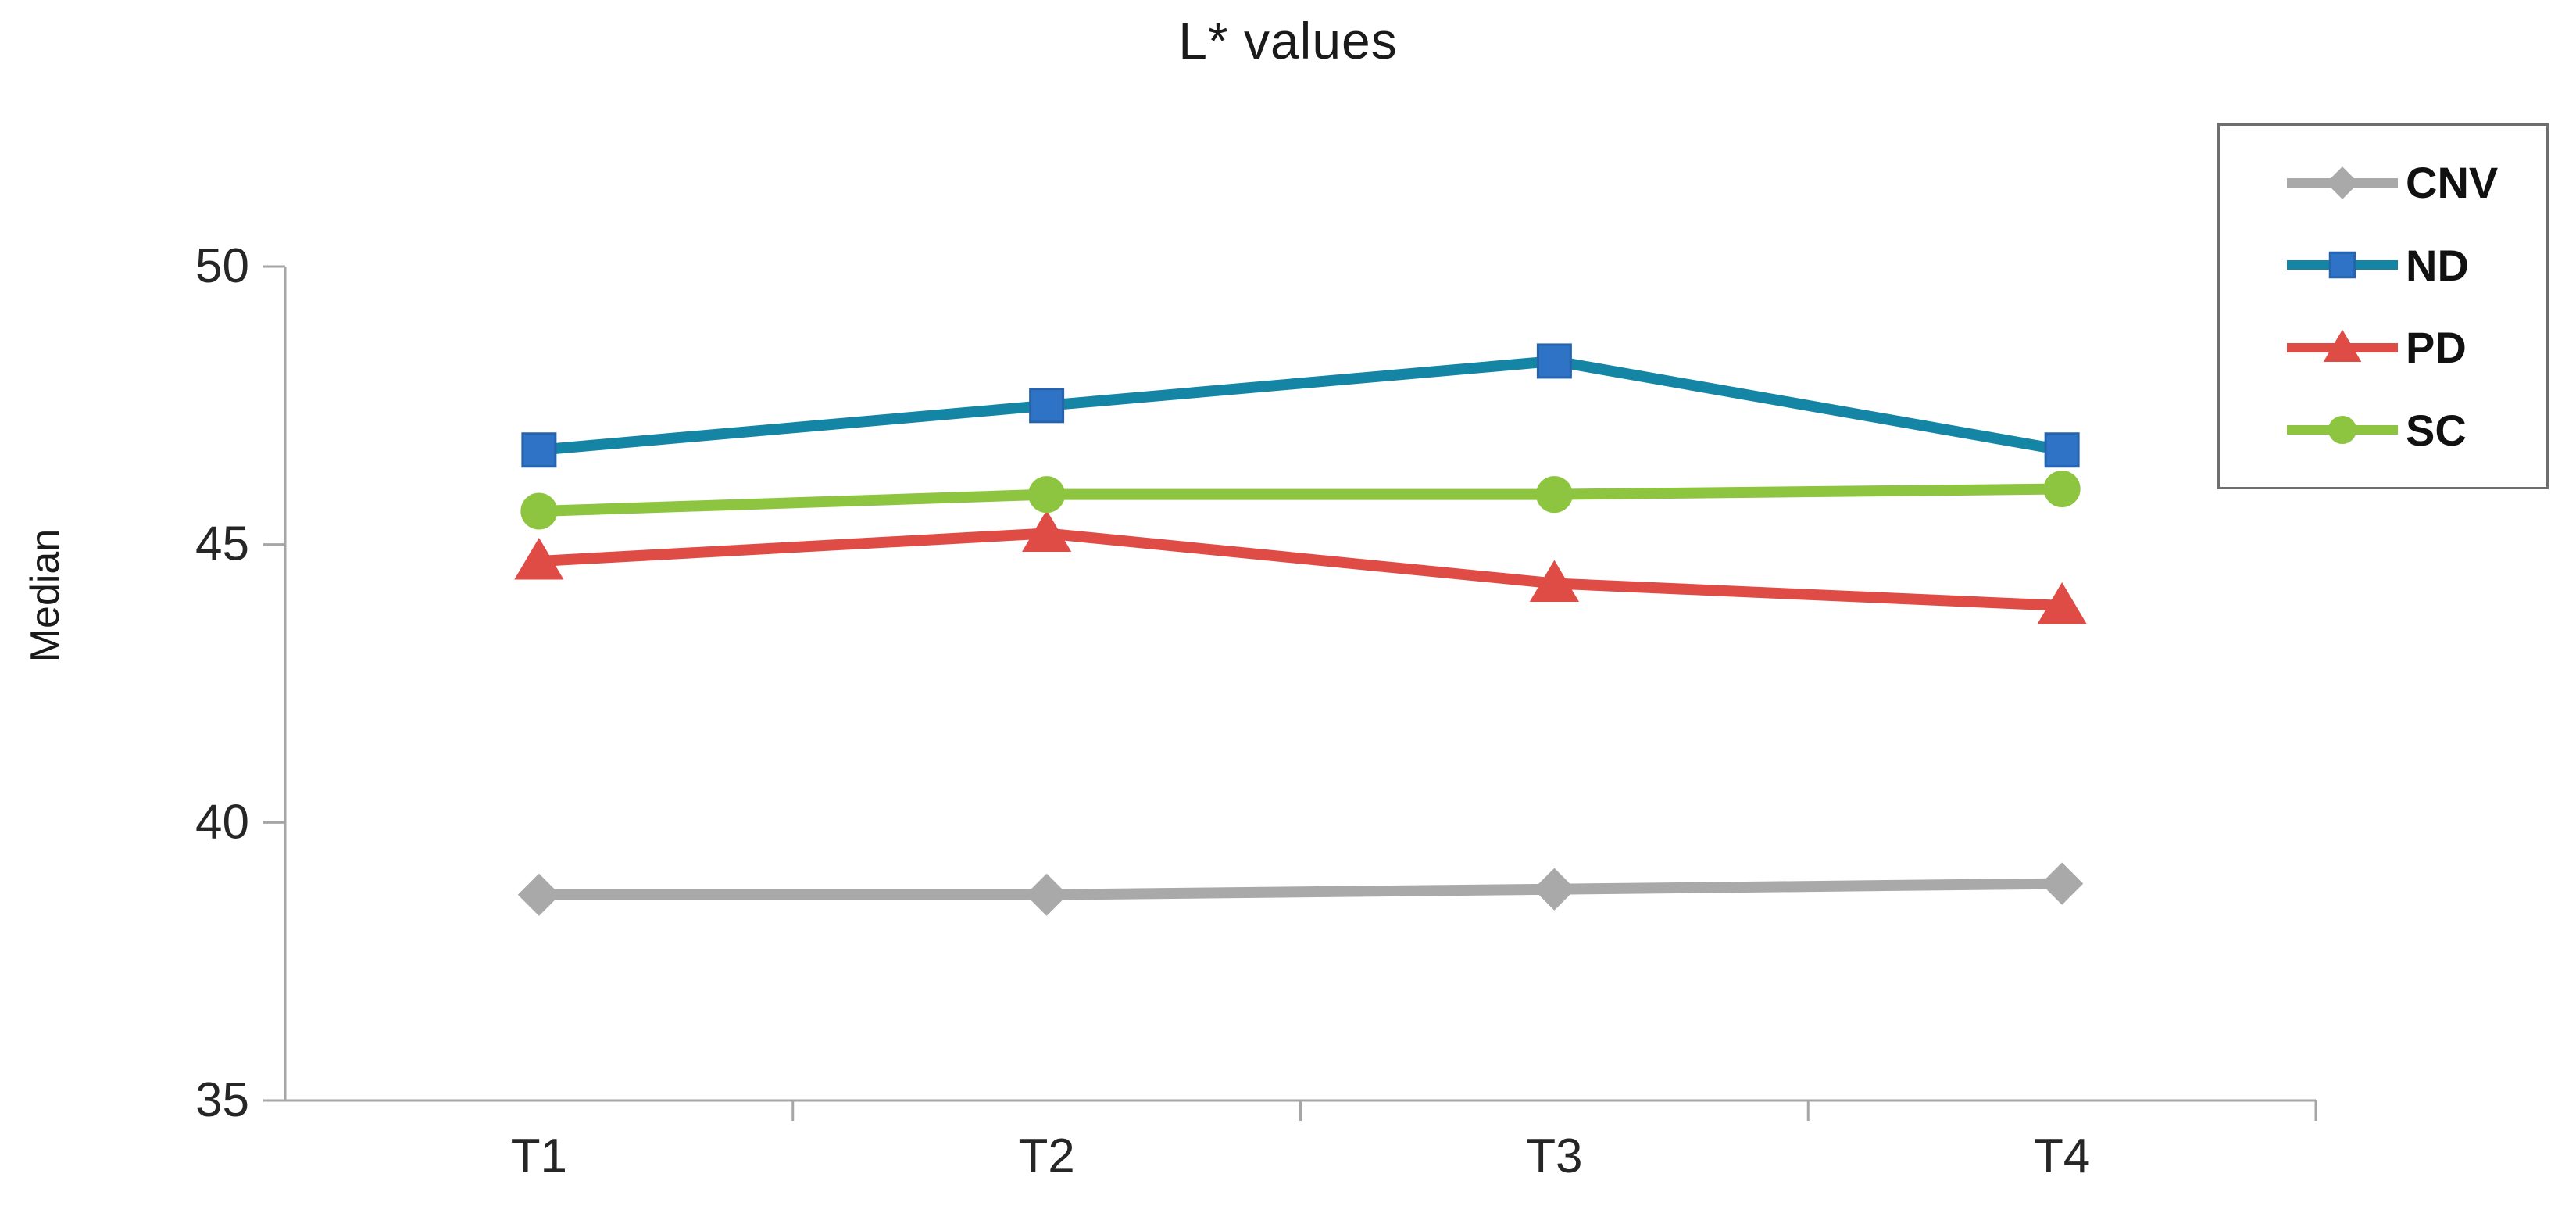 This screenshot has width=2576, height=1206. I want to click on legend-triangle-icon, so click(2343, 345).